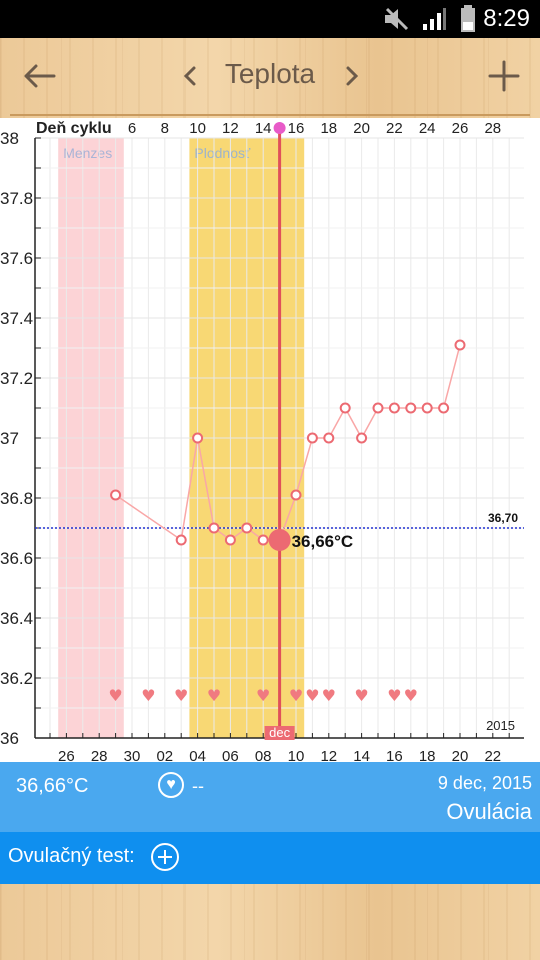 Image resolution: width=540 pixels, height=960 pixels. What do you see at coordinates (270, 797) in the screenshot?
I see `info-bar: 36,66°C ♥ -- 9 dec, 2015 Ovulácia` at bounding box center [270, 797].